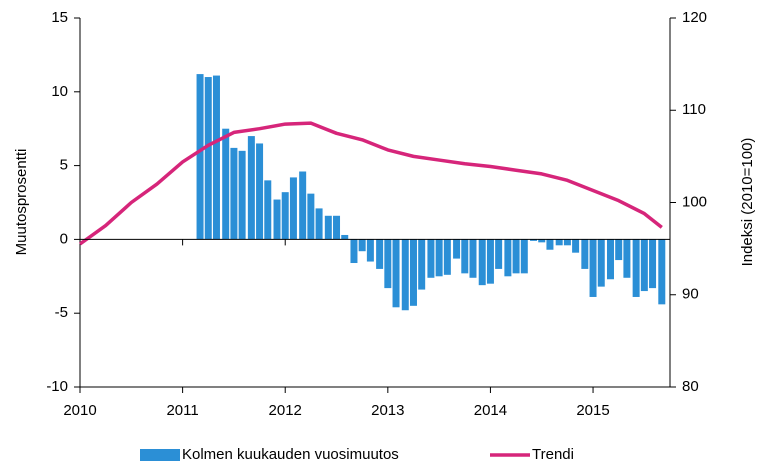 The height and width of the screenshot is (471, 771). Describe the element at coordinates (747, 202) in the screenshot. I see `y2-axis-label: Indeksi (2010=100)` at that location.